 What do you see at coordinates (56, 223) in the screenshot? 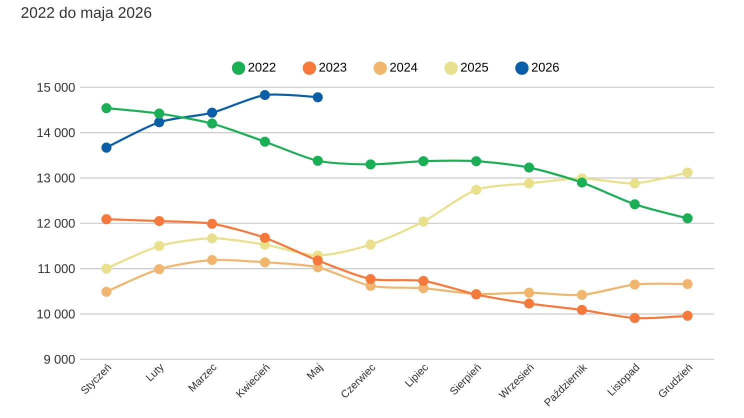
I see `y-tick-label: 12 000` at bounding box center [56, 223].